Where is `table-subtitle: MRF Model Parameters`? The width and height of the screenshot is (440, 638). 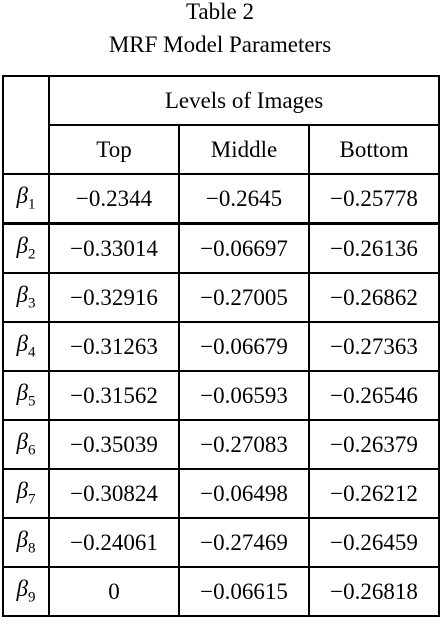 table-subtitle: MRF Model Parameters is located at coordinates (220, 44).